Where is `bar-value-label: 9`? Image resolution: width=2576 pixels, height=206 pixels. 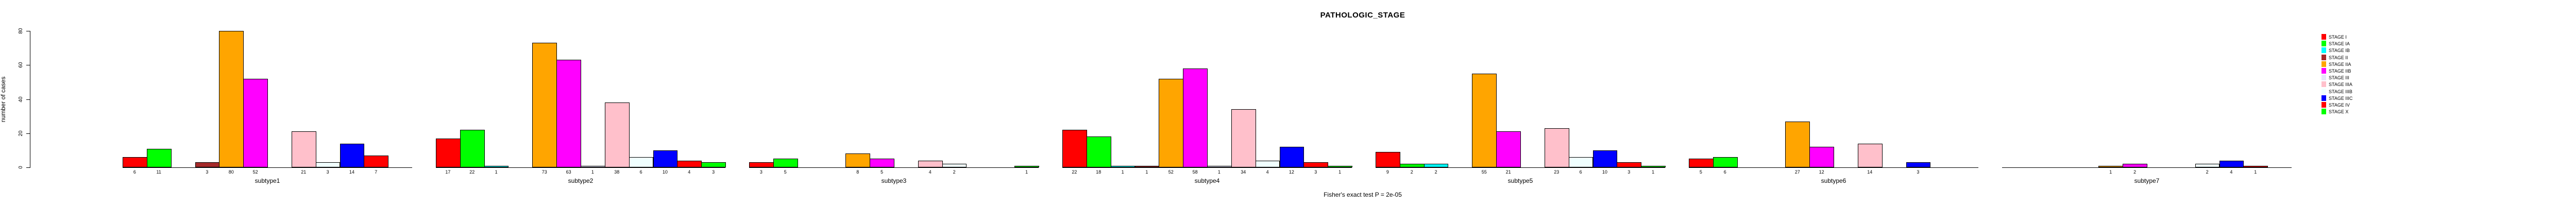 bar-value-label: 9 is located at coordinates (1387, 172).